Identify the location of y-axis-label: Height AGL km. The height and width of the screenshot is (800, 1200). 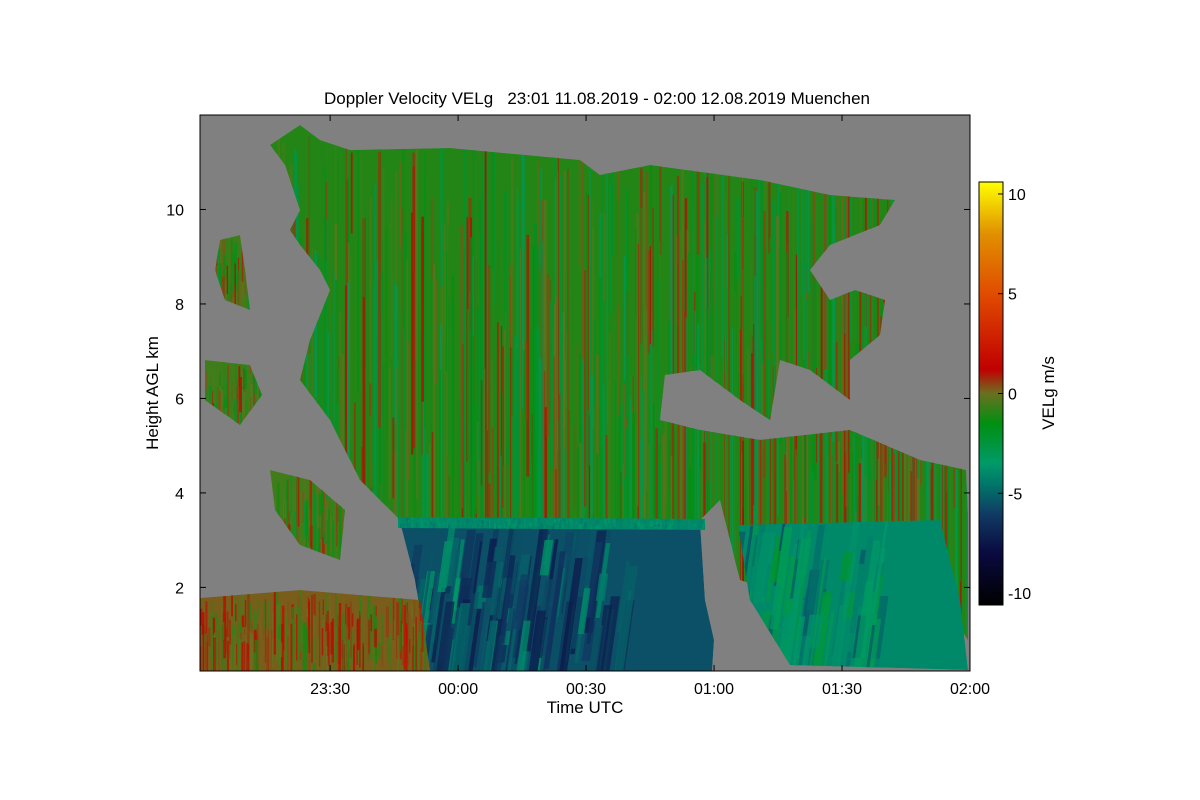
(152, 393).